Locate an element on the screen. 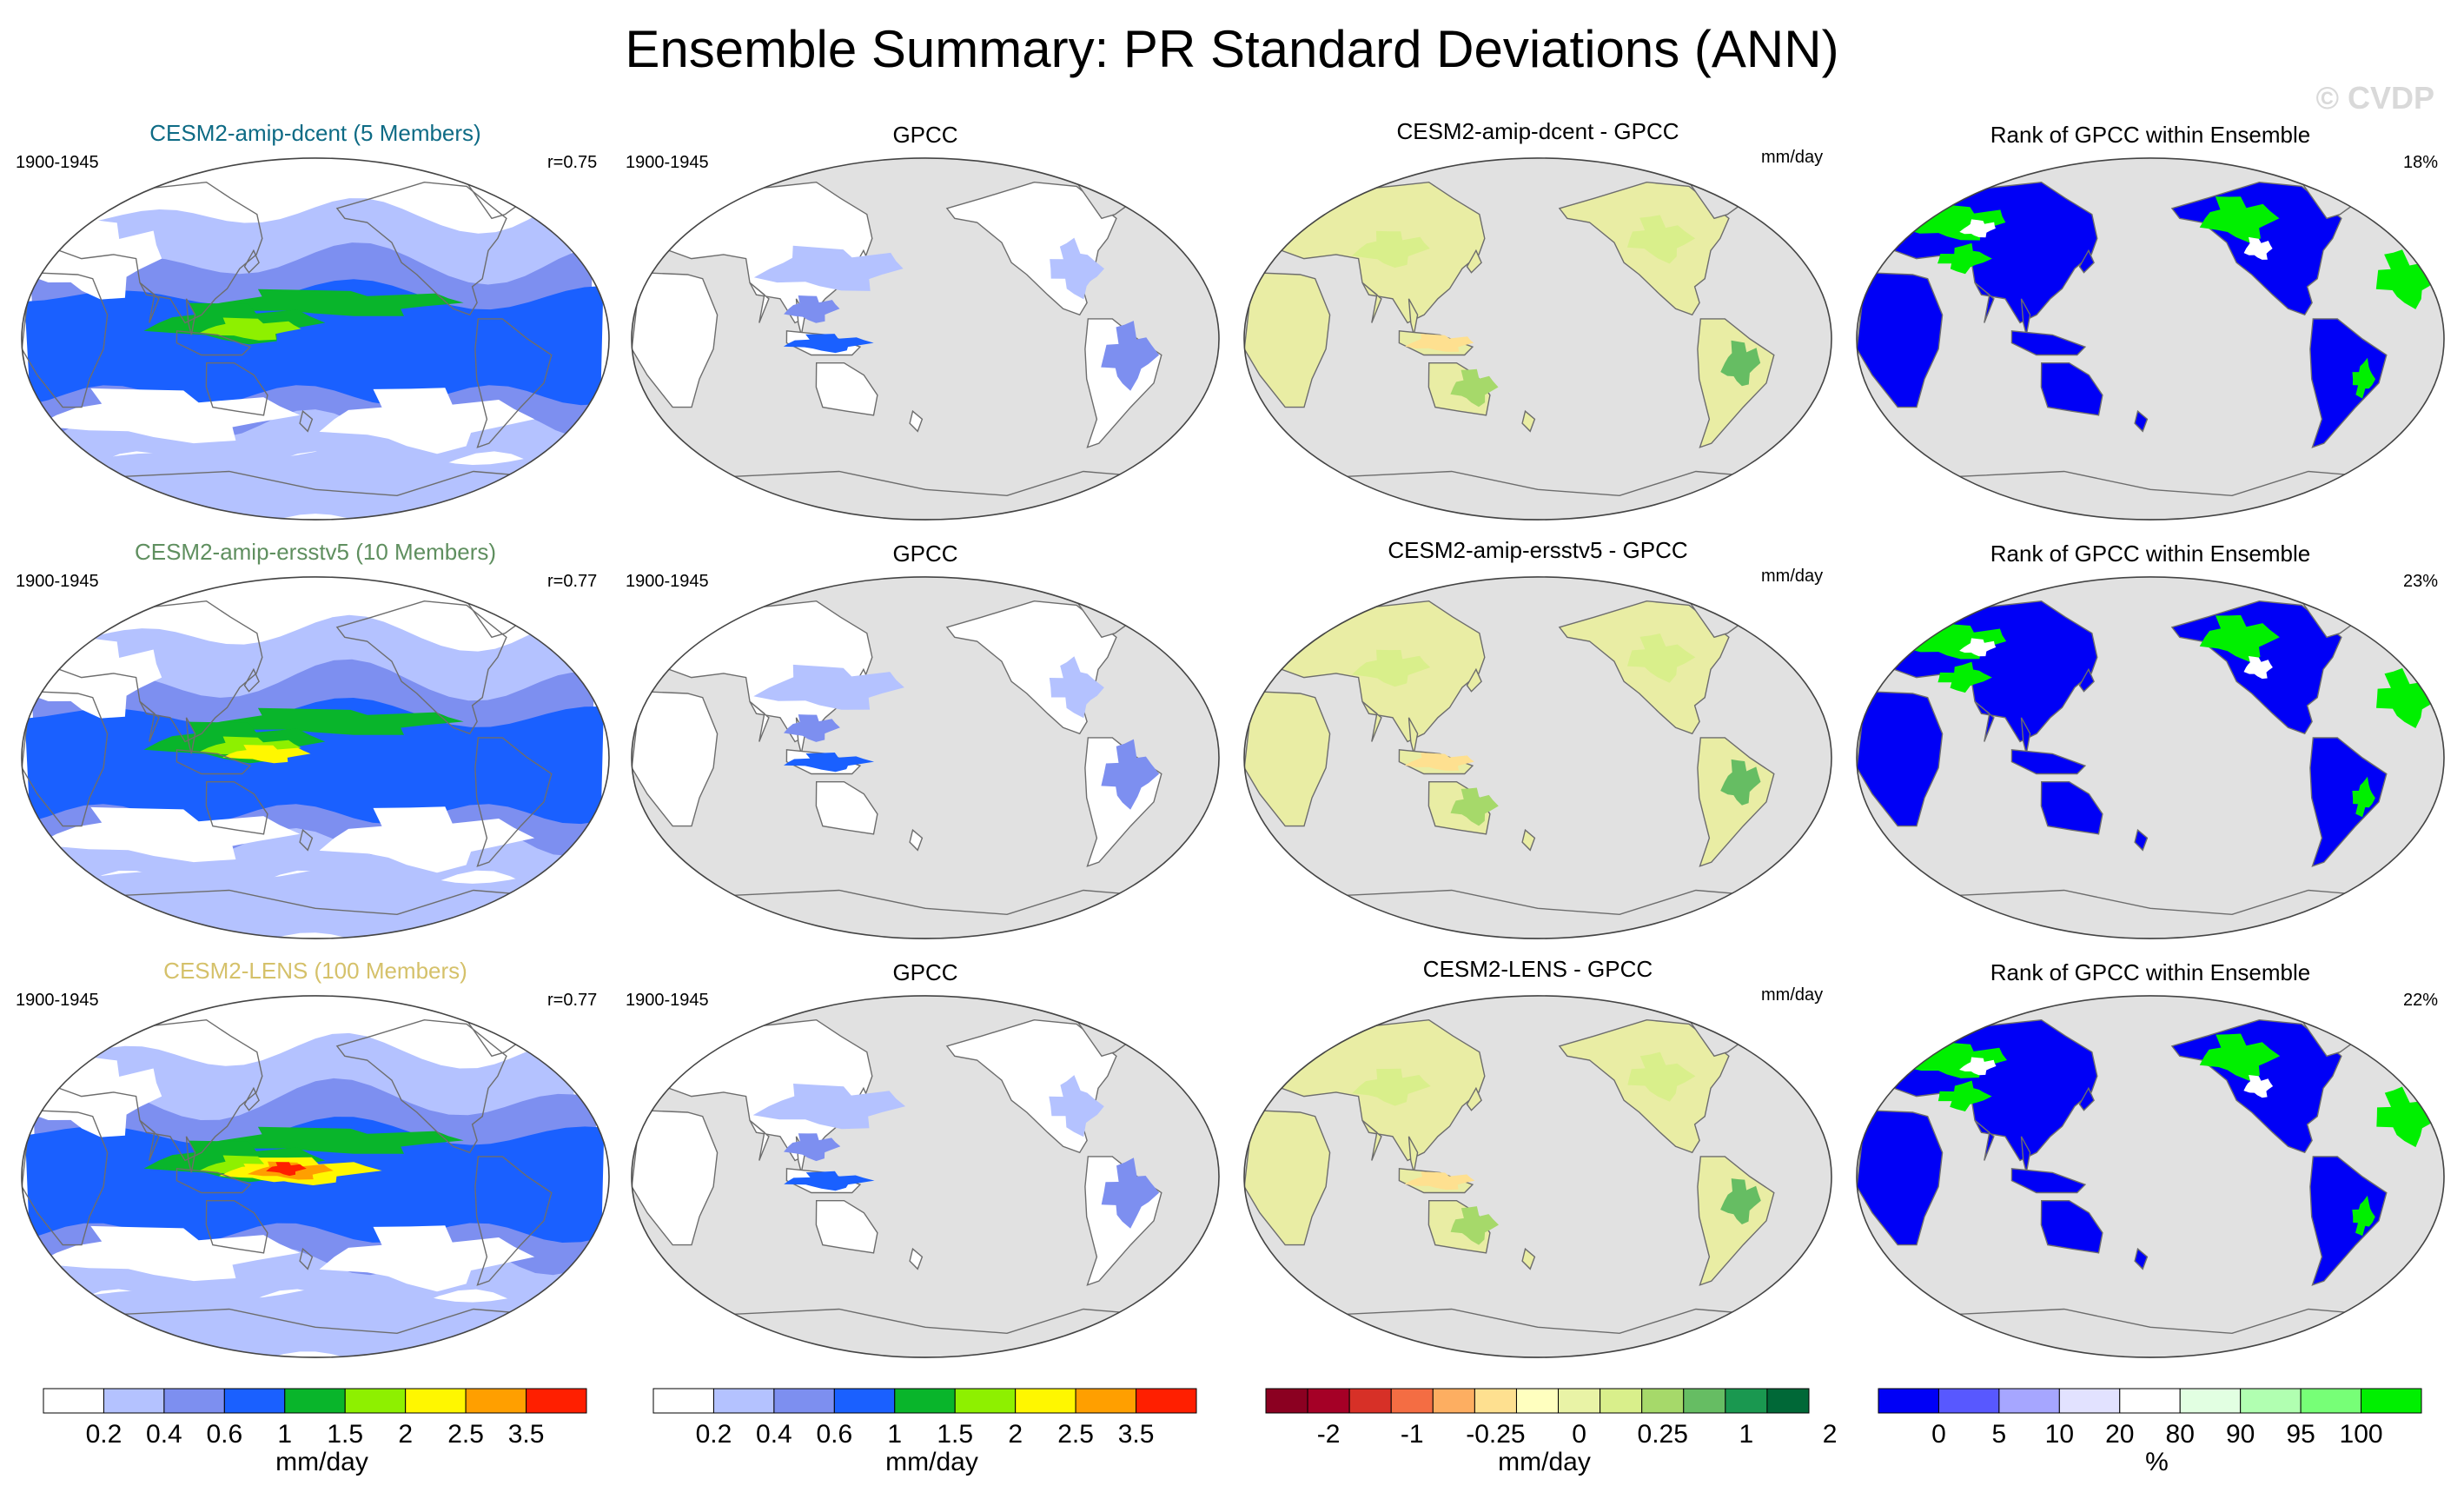  map-diff-row3 is located at coordinates (1537, 1176).